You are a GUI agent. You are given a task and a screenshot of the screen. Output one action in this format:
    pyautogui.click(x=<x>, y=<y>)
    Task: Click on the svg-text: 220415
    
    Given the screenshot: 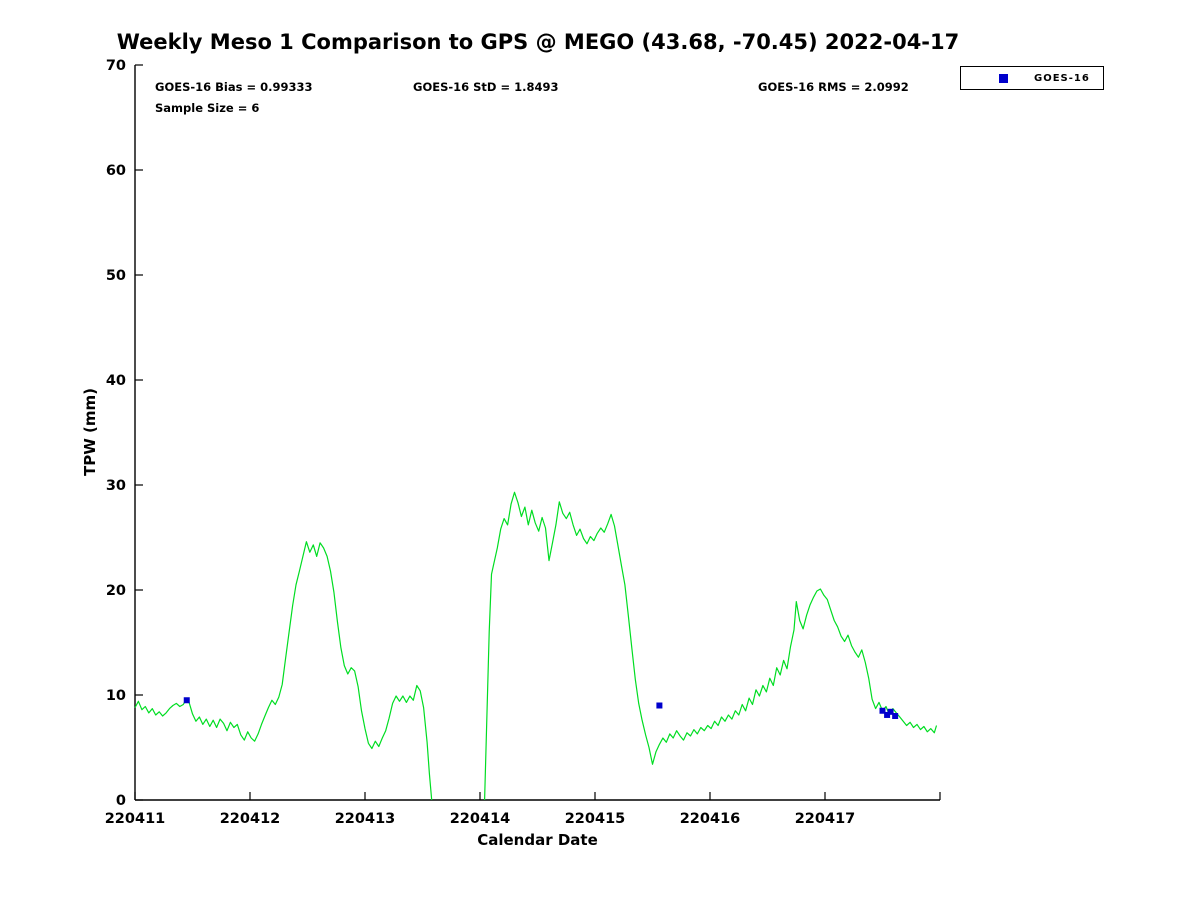 What is the action you would take?
    pyautogui.click(x=595, y=819)
    